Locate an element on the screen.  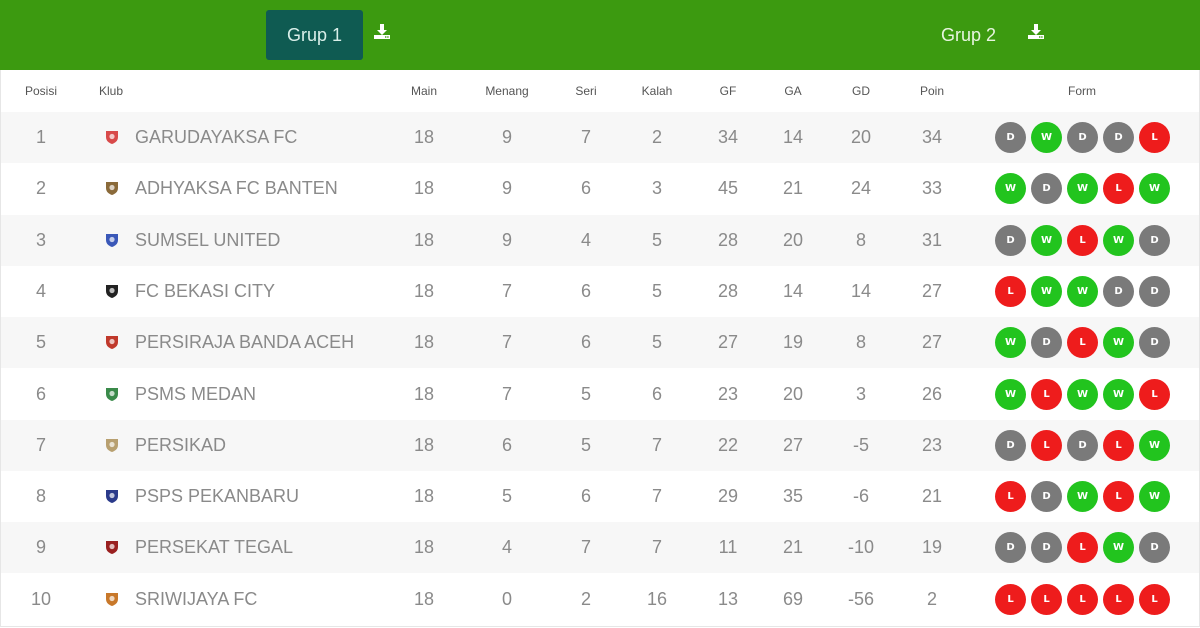
gf-cell: 22 is located at coordinates (728, 444).